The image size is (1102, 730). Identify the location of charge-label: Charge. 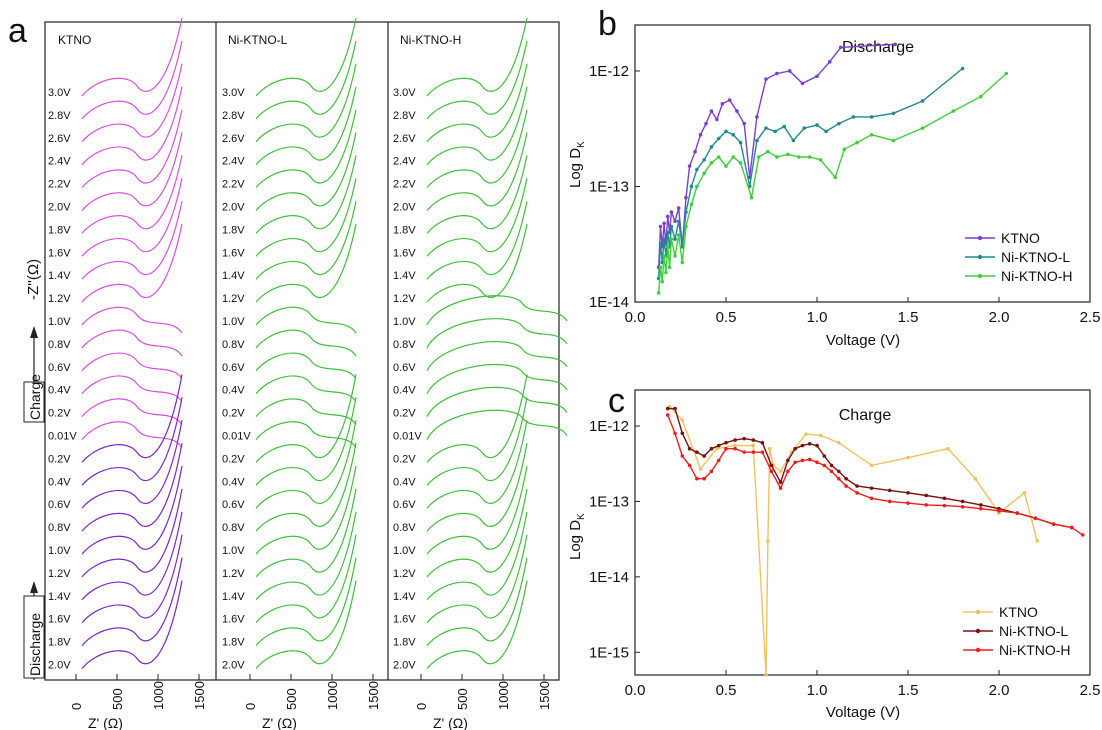
(35, 397).